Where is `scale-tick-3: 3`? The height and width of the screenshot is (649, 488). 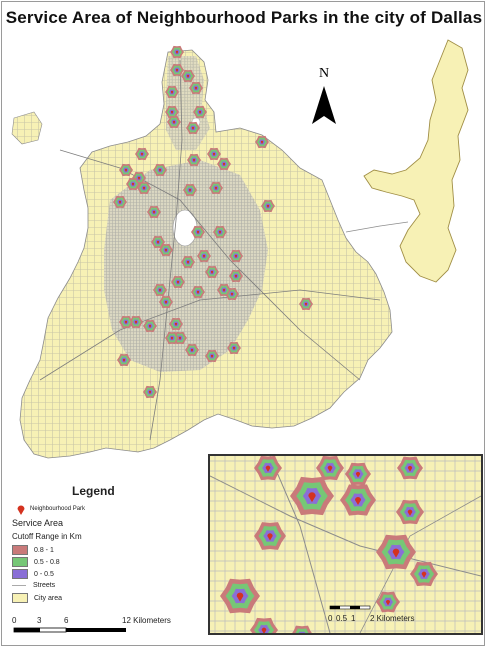
scale-tick-3: 3 is located at coordinates (39, 620).